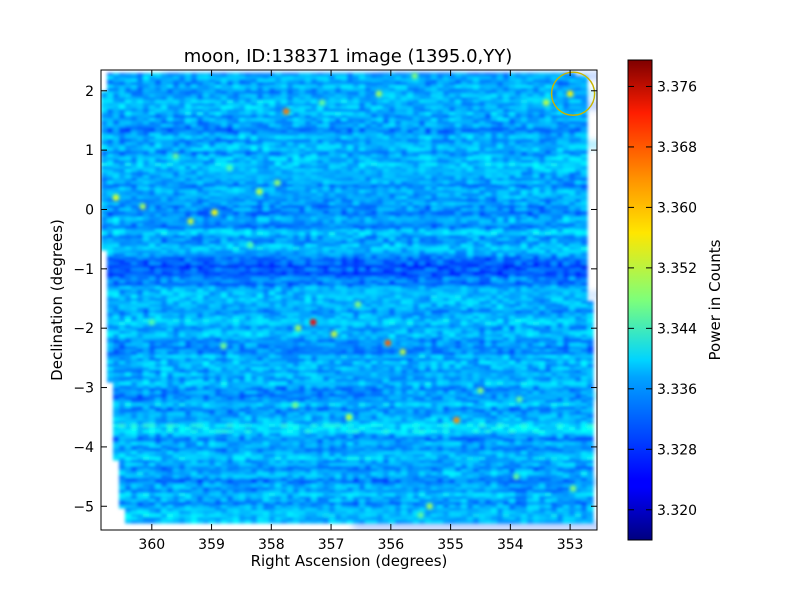  Describe the element at coordinates (83, 448) in the screenshot. I see `y-tick-label: −4` at that location.